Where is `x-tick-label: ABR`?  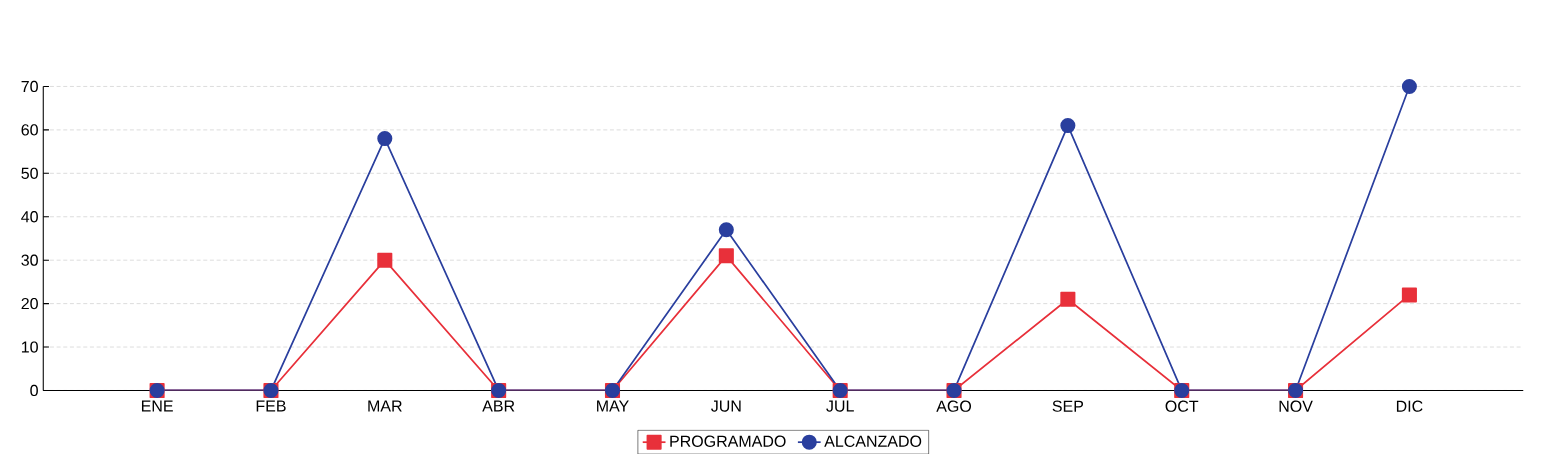
x-tick-label: ABR is located at coordinates (498, 406).